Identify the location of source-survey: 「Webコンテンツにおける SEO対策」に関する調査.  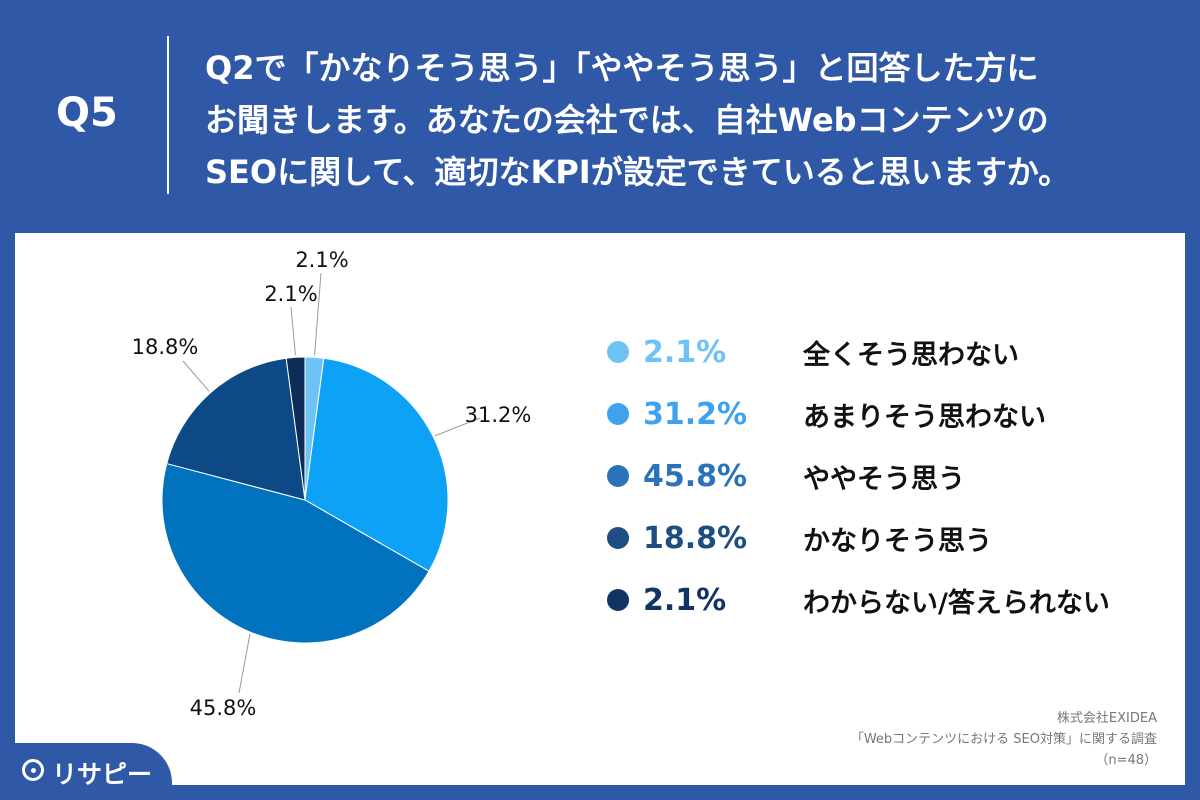
(1003, 739).